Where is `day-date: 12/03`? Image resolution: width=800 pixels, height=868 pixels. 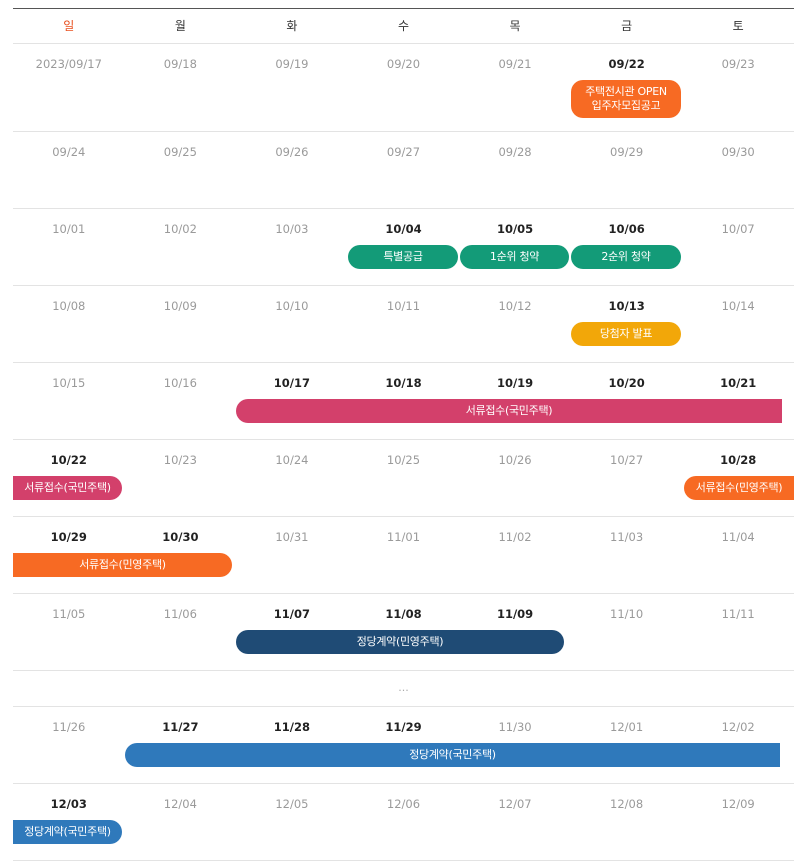
day-date: 12/03 is located at coordinates (68, 804).